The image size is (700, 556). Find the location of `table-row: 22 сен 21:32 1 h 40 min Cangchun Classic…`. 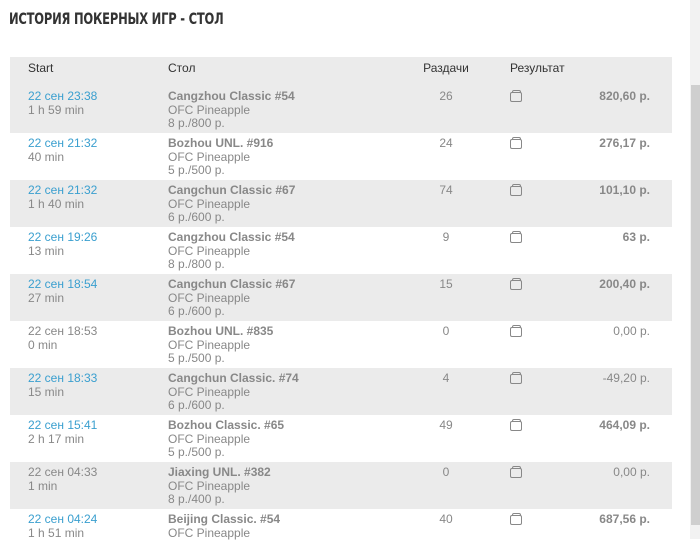

table-row: 22 сен 21:32 1 h 40 min Cangchun Classic… is located at coordinates (341, 203).